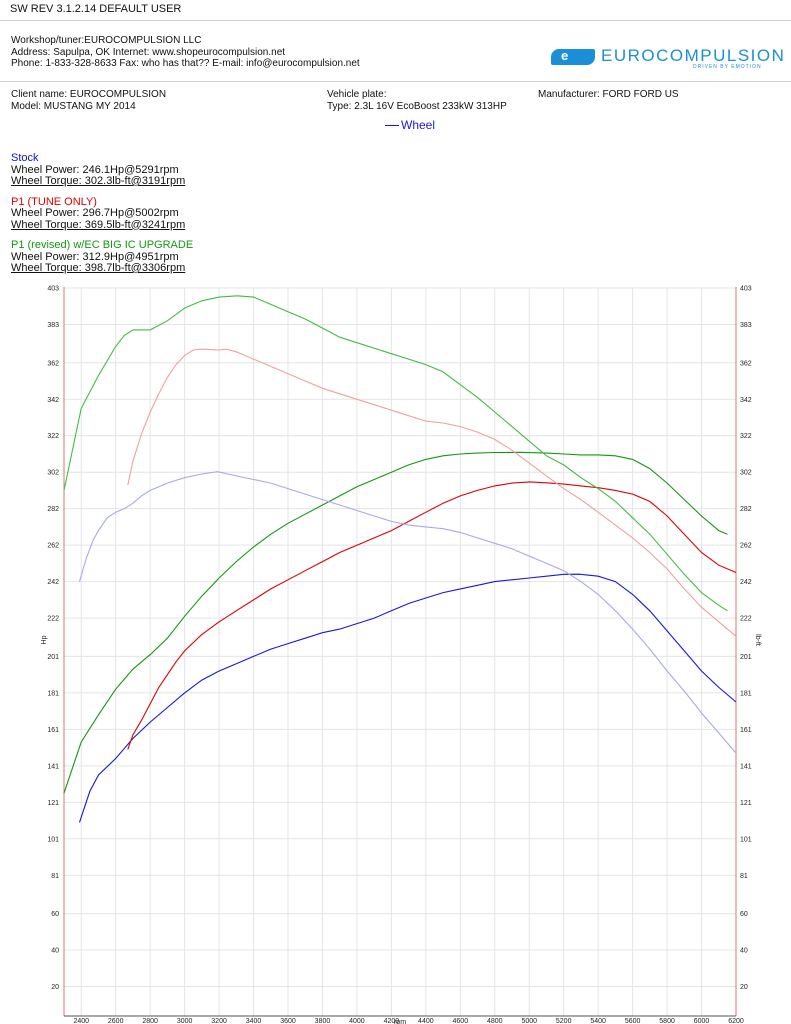 The height and width of the screenshot is (1024, 791). Describe the element at coordinates (495, 1021) in the screenshot. I see `x-tick-label: 4800` at that location.